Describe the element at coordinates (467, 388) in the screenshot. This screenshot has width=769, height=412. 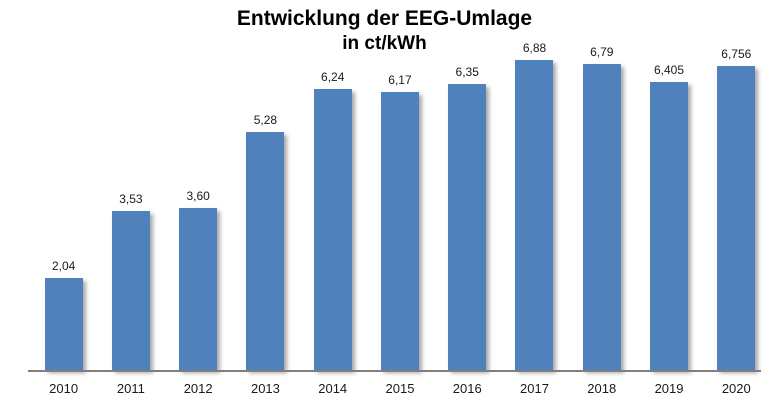
I see `x-tick-label: 2016` at that location.